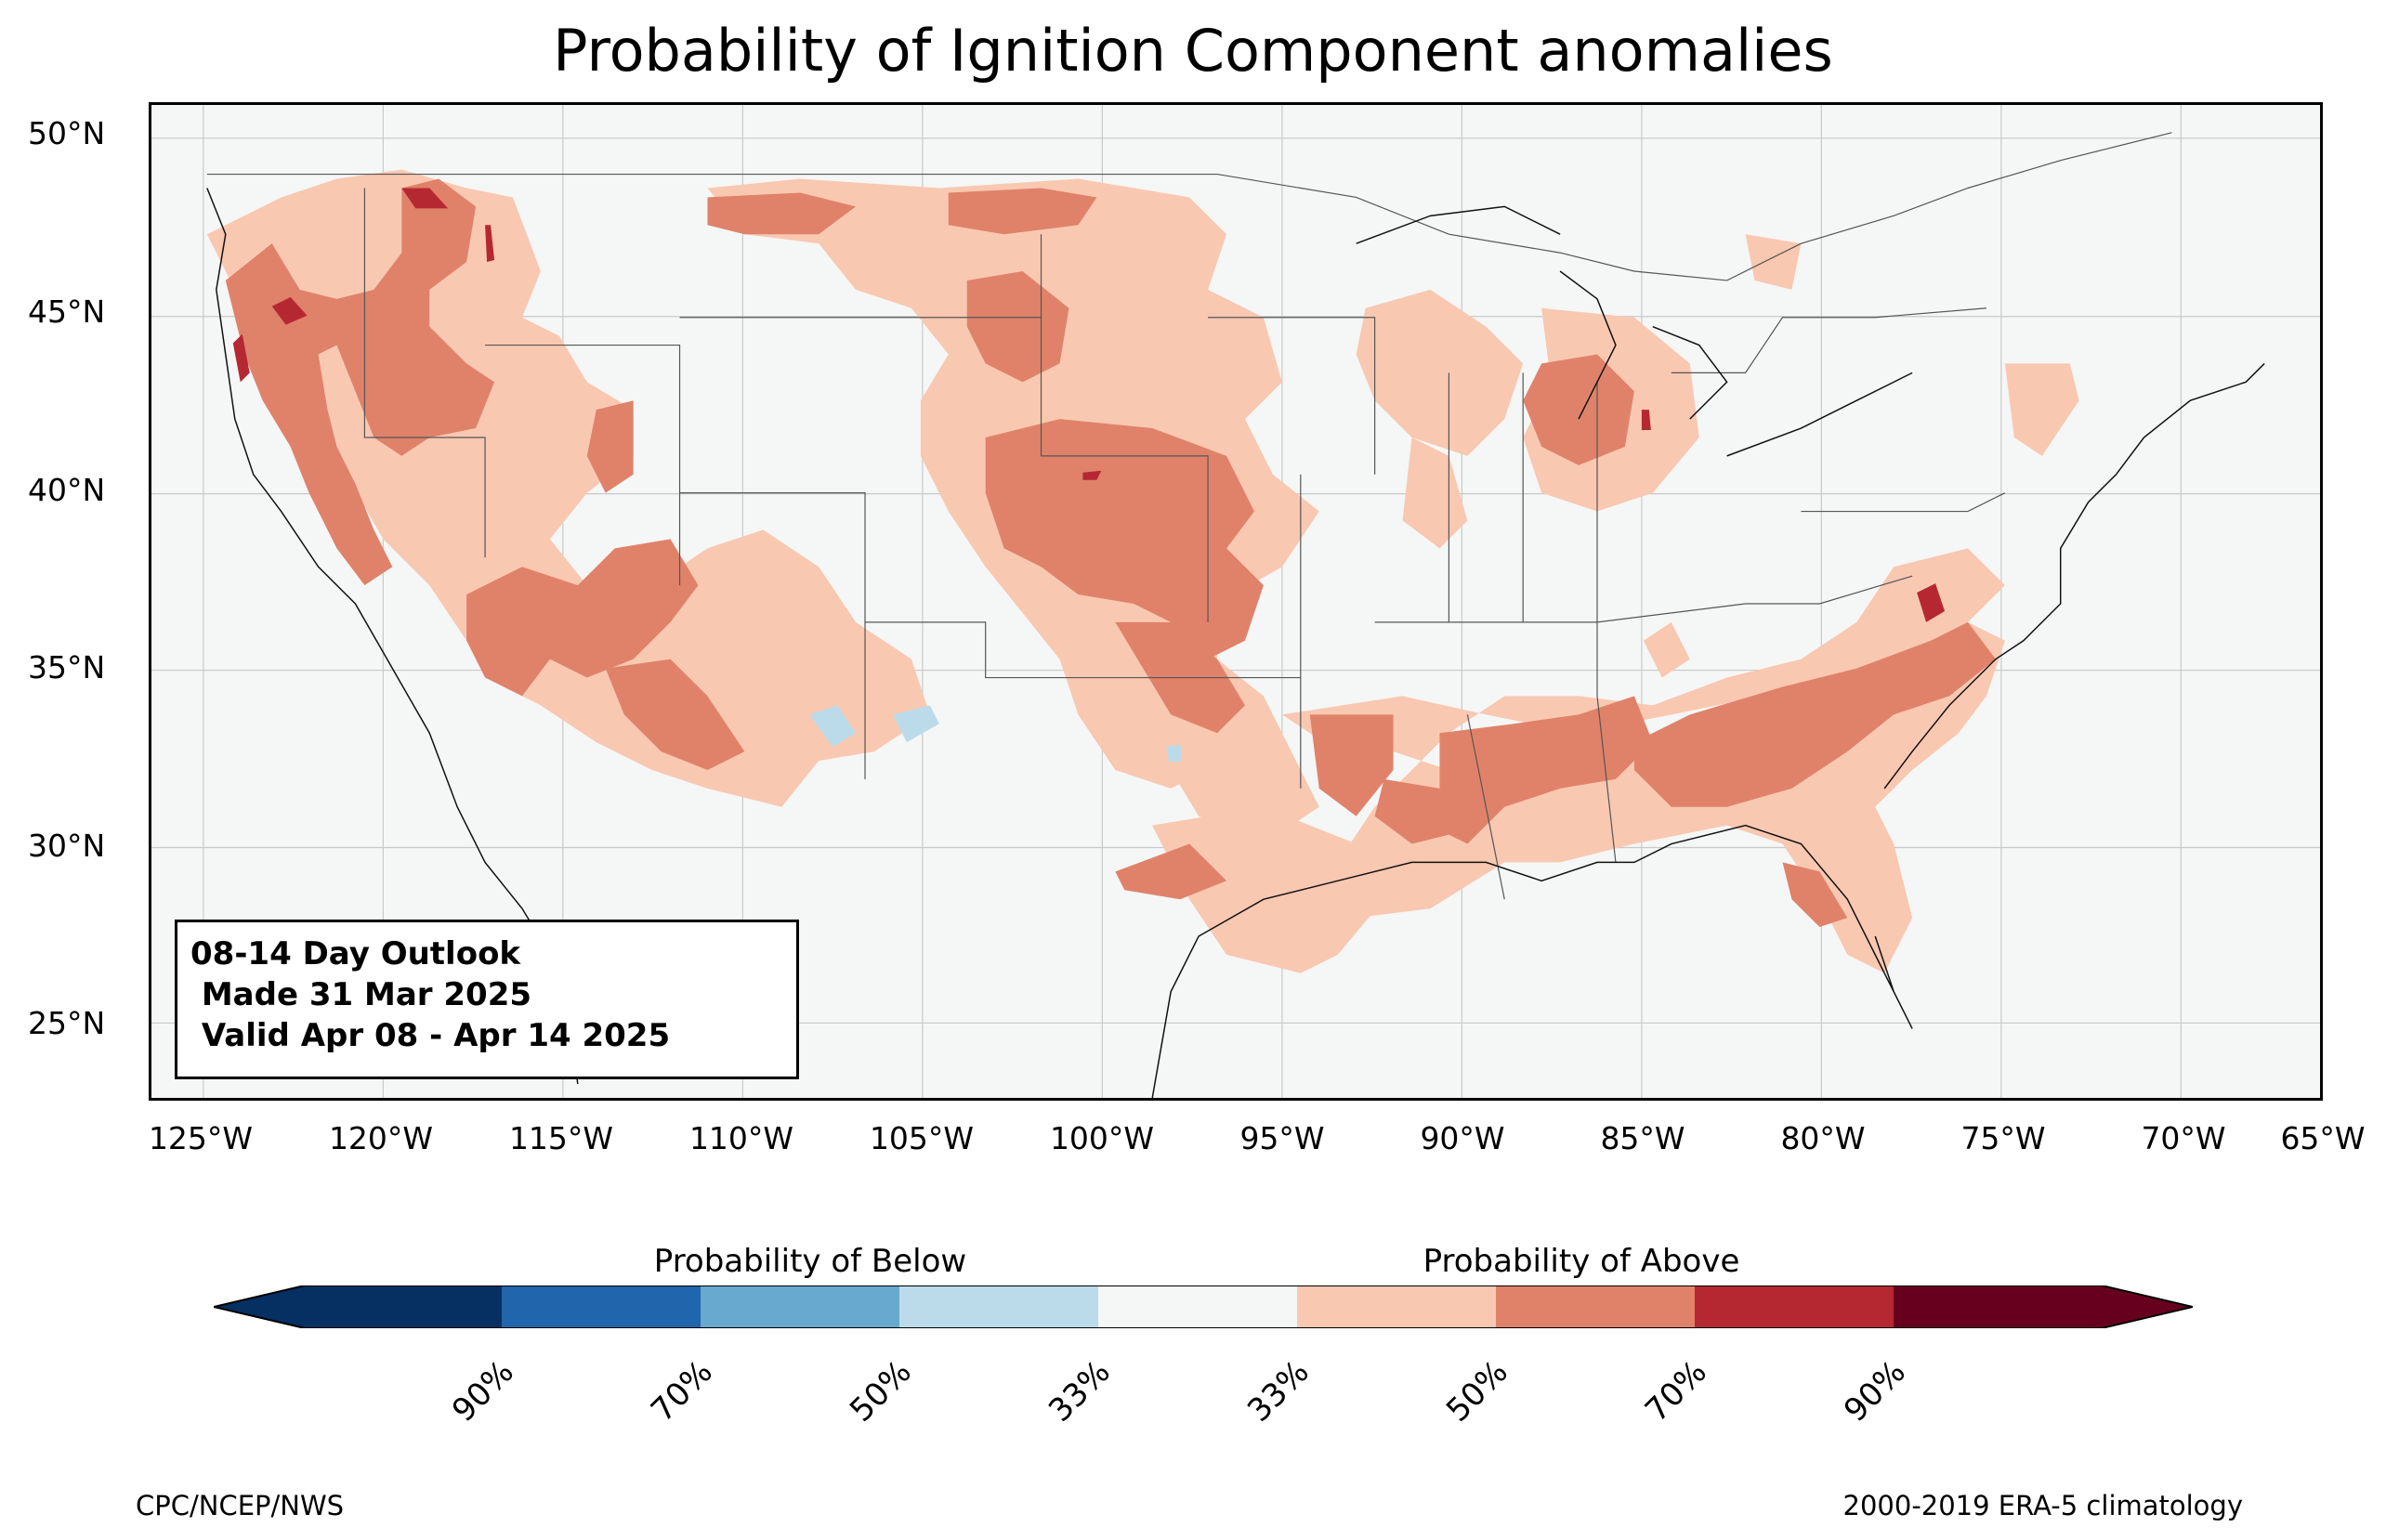 The height and width of the screenshot is (1540, 2386). I want to click on outlook-valid-range: Valid Apr 08 - Apr 14 2025, so click(430, 1035).